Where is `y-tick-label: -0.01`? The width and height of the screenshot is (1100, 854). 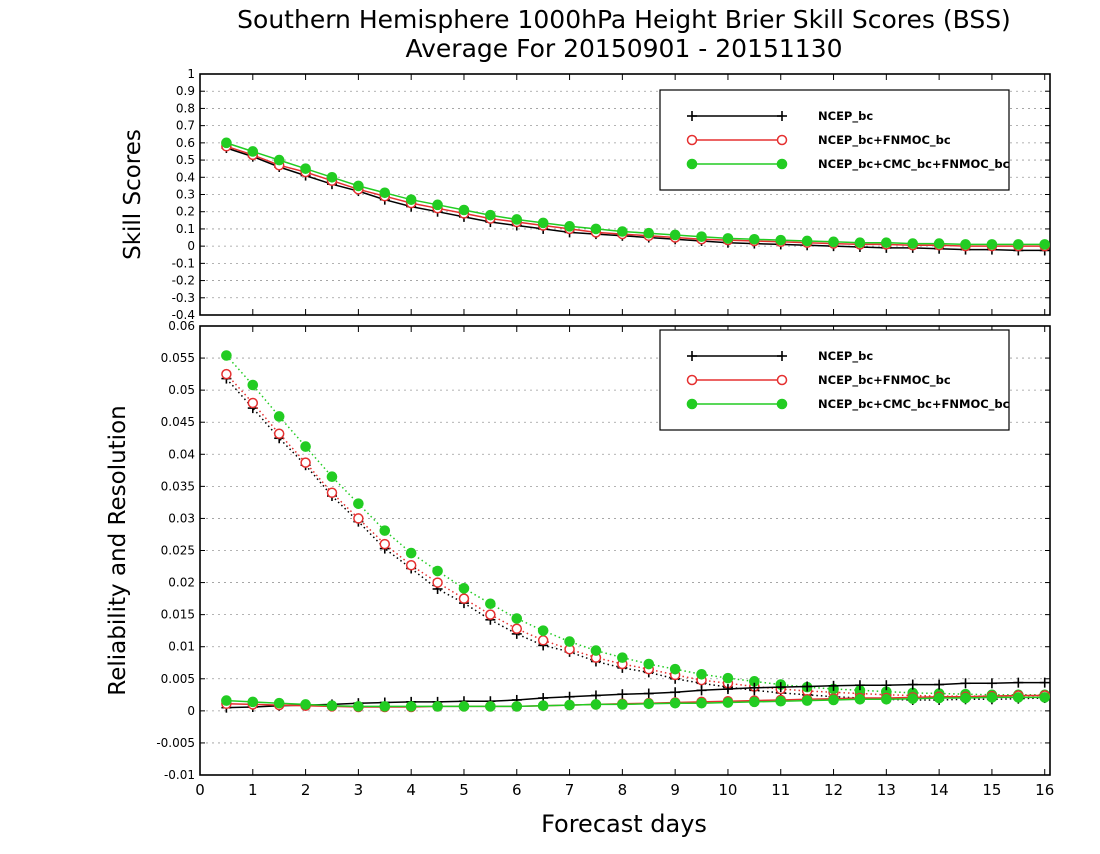 y-tick-label: -0.01 is located at coordinates (179, 775).